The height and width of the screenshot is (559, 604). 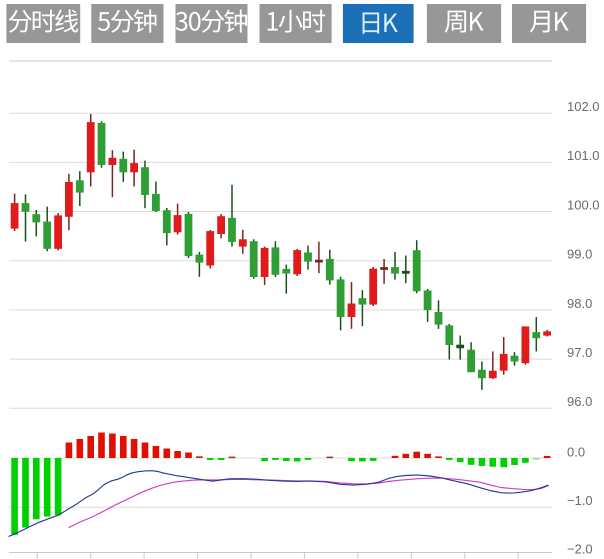 I want to click on svg-text: 102.0, so click(x=583, y=106).